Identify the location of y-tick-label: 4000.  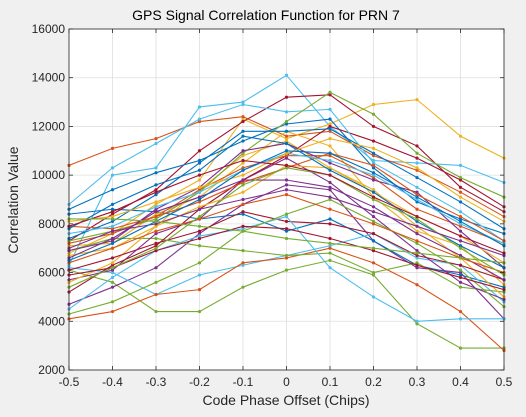
(51, 321).